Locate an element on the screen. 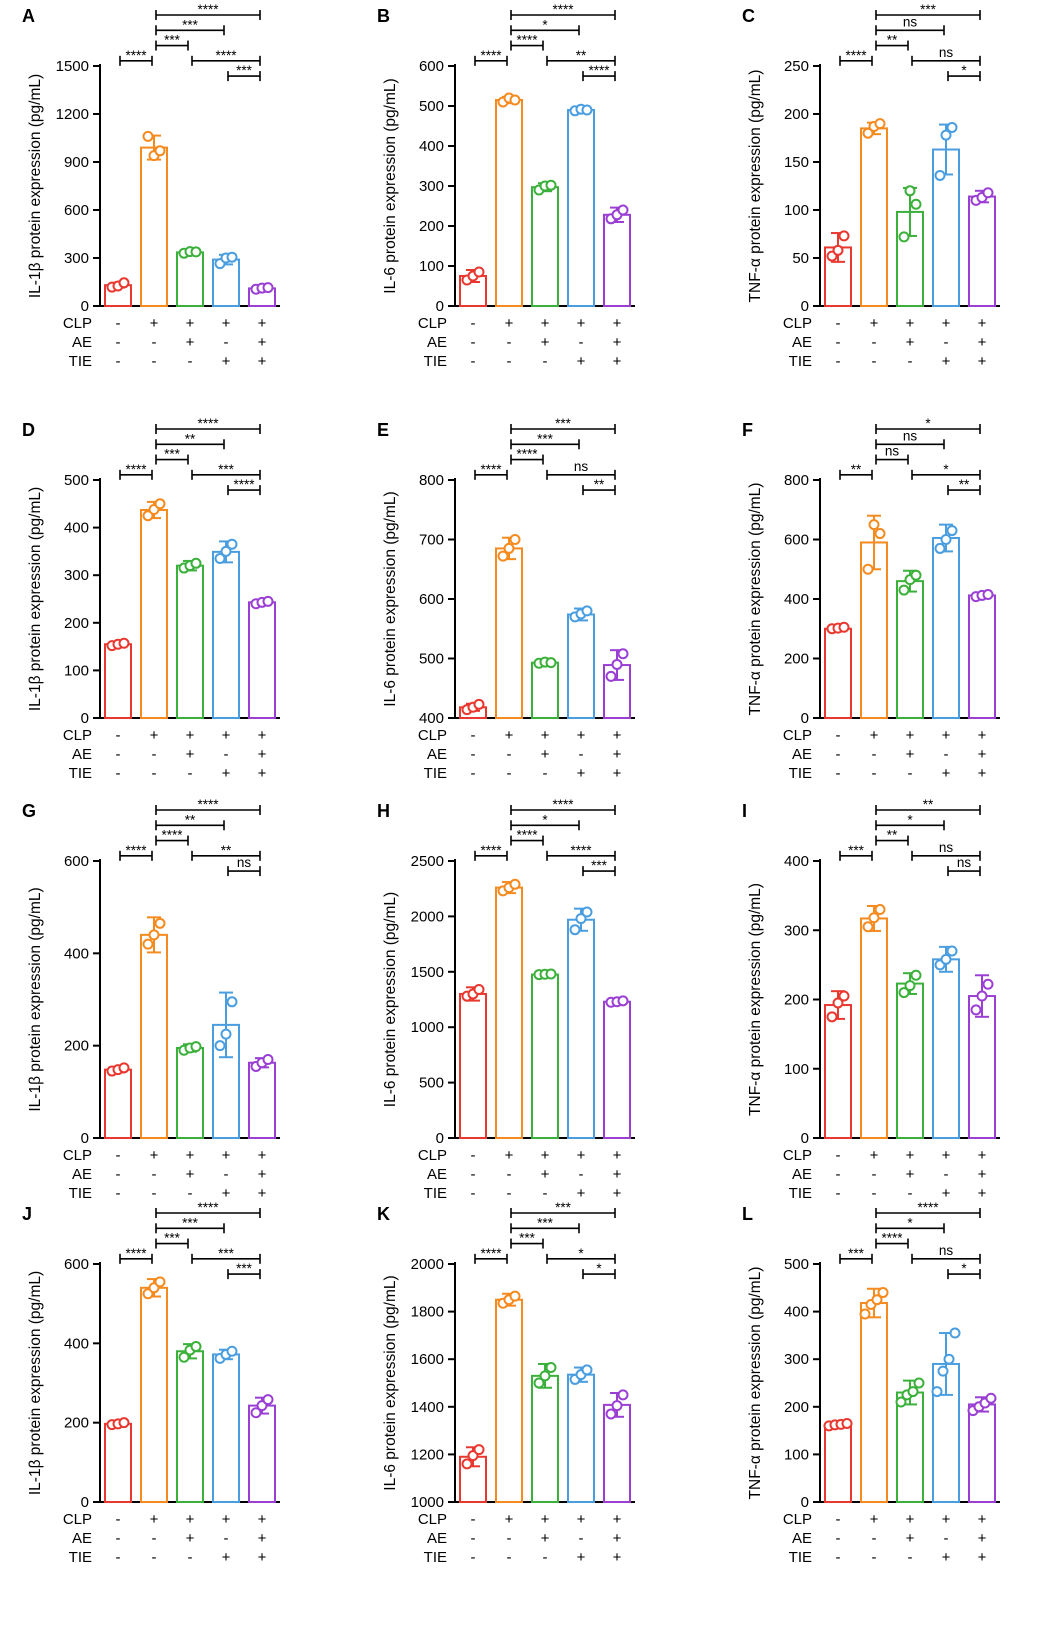 This screenshot has height=1642, width=1052. y-tick-label: 2000 is located at coordinates (427, 916).